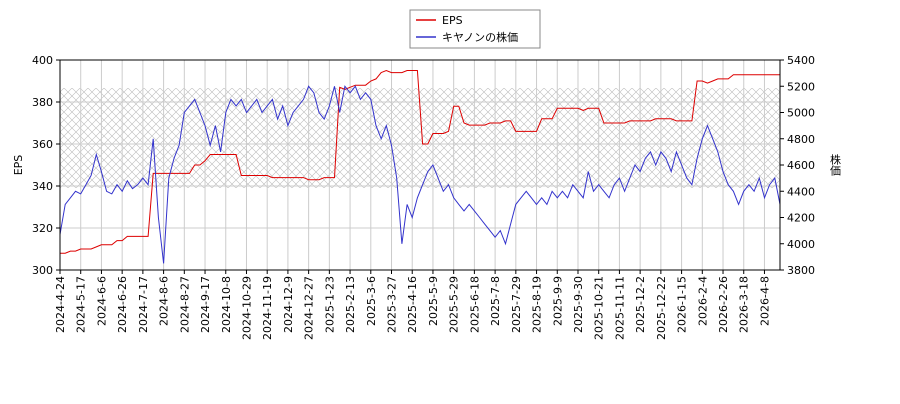 This screenshot has width=900, height=404. What do you see at coordinates (495, 301) in the screenshot?
I see `x-tick-label: 2025-7-8` at bounding box center [495, 301].